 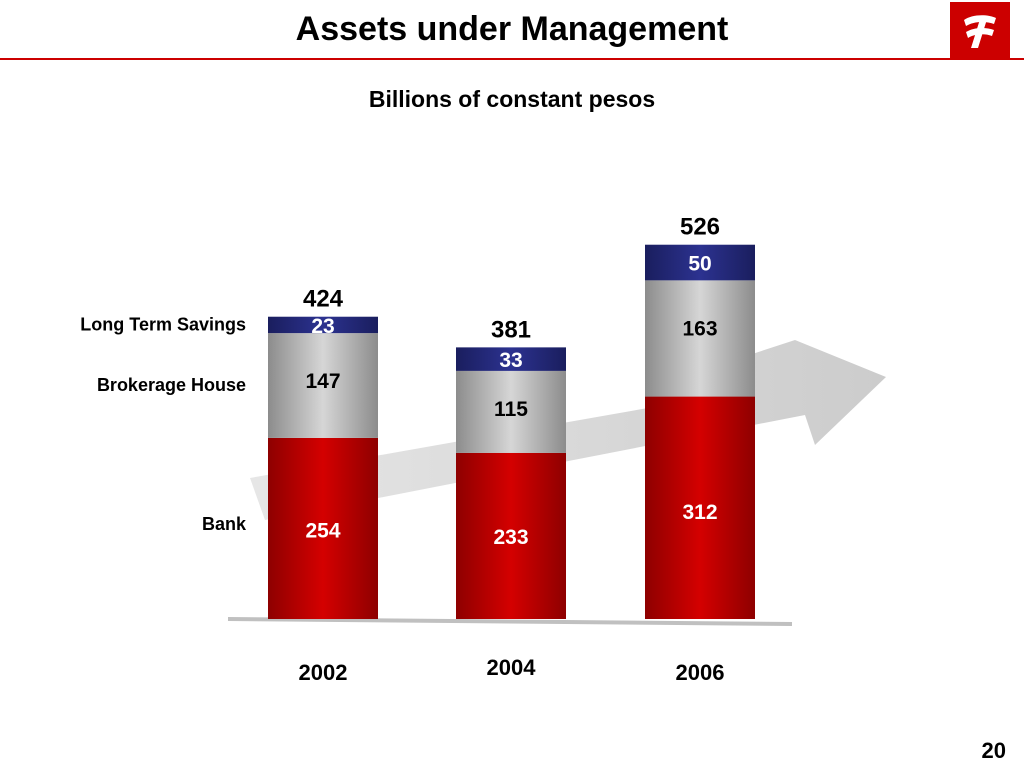 I want to click on data-label-bank-2004: 233, so click(x=510, y=537).